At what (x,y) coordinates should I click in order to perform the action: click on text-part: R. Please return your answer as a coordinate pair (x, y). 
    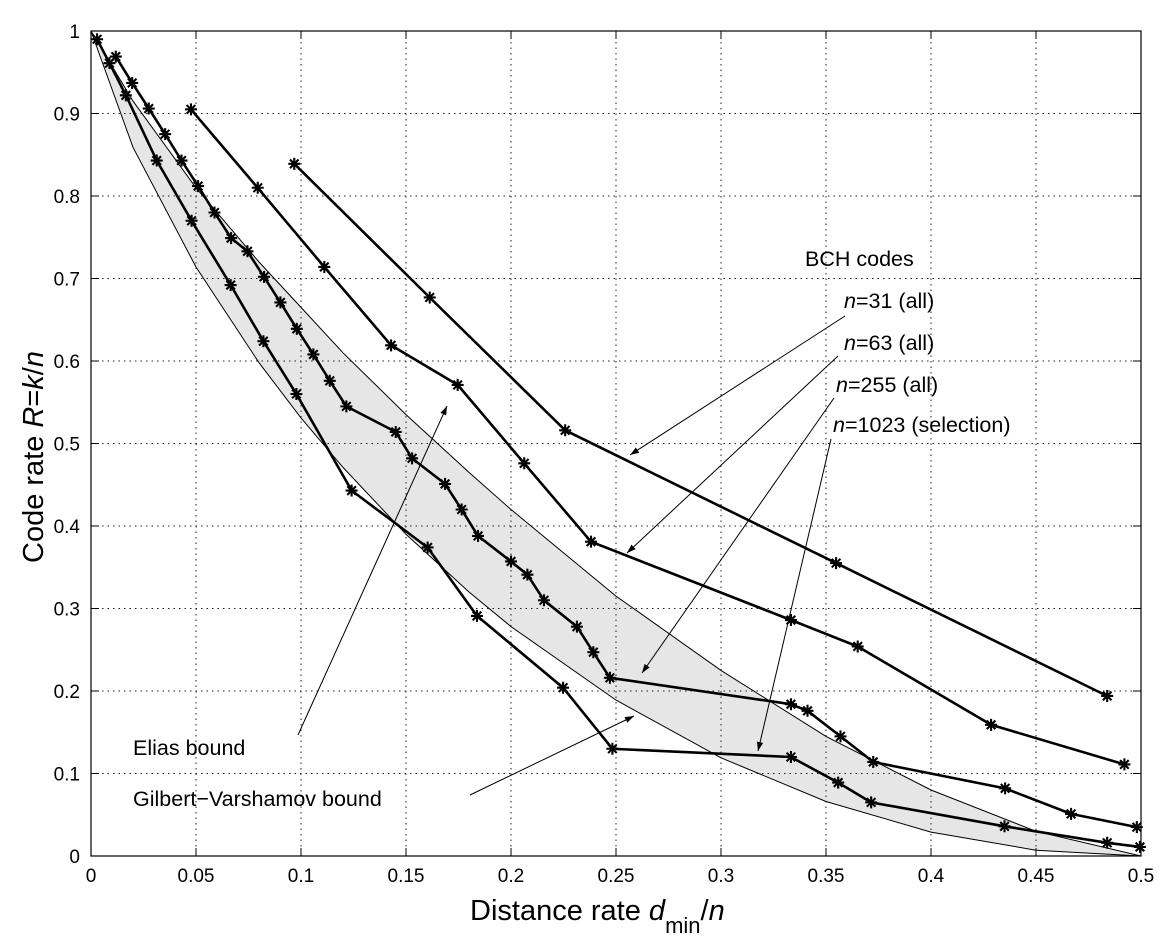
    Looking at the image, I should click on (34, 417).